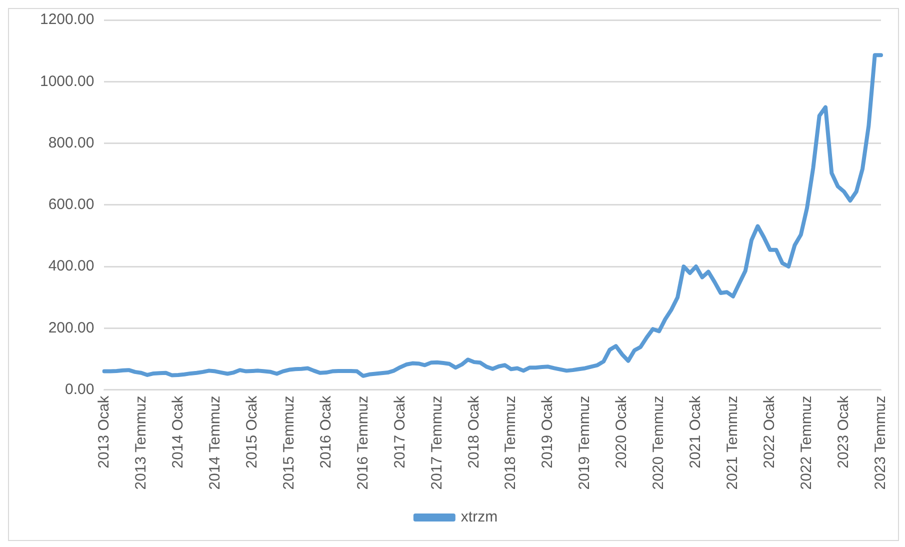 The height and width of the screenshot is (547, 905). Describe the element at coordinates (511, 443) in the screenshot. I see `x-tick-label: 2018 Temmuz` at that location.